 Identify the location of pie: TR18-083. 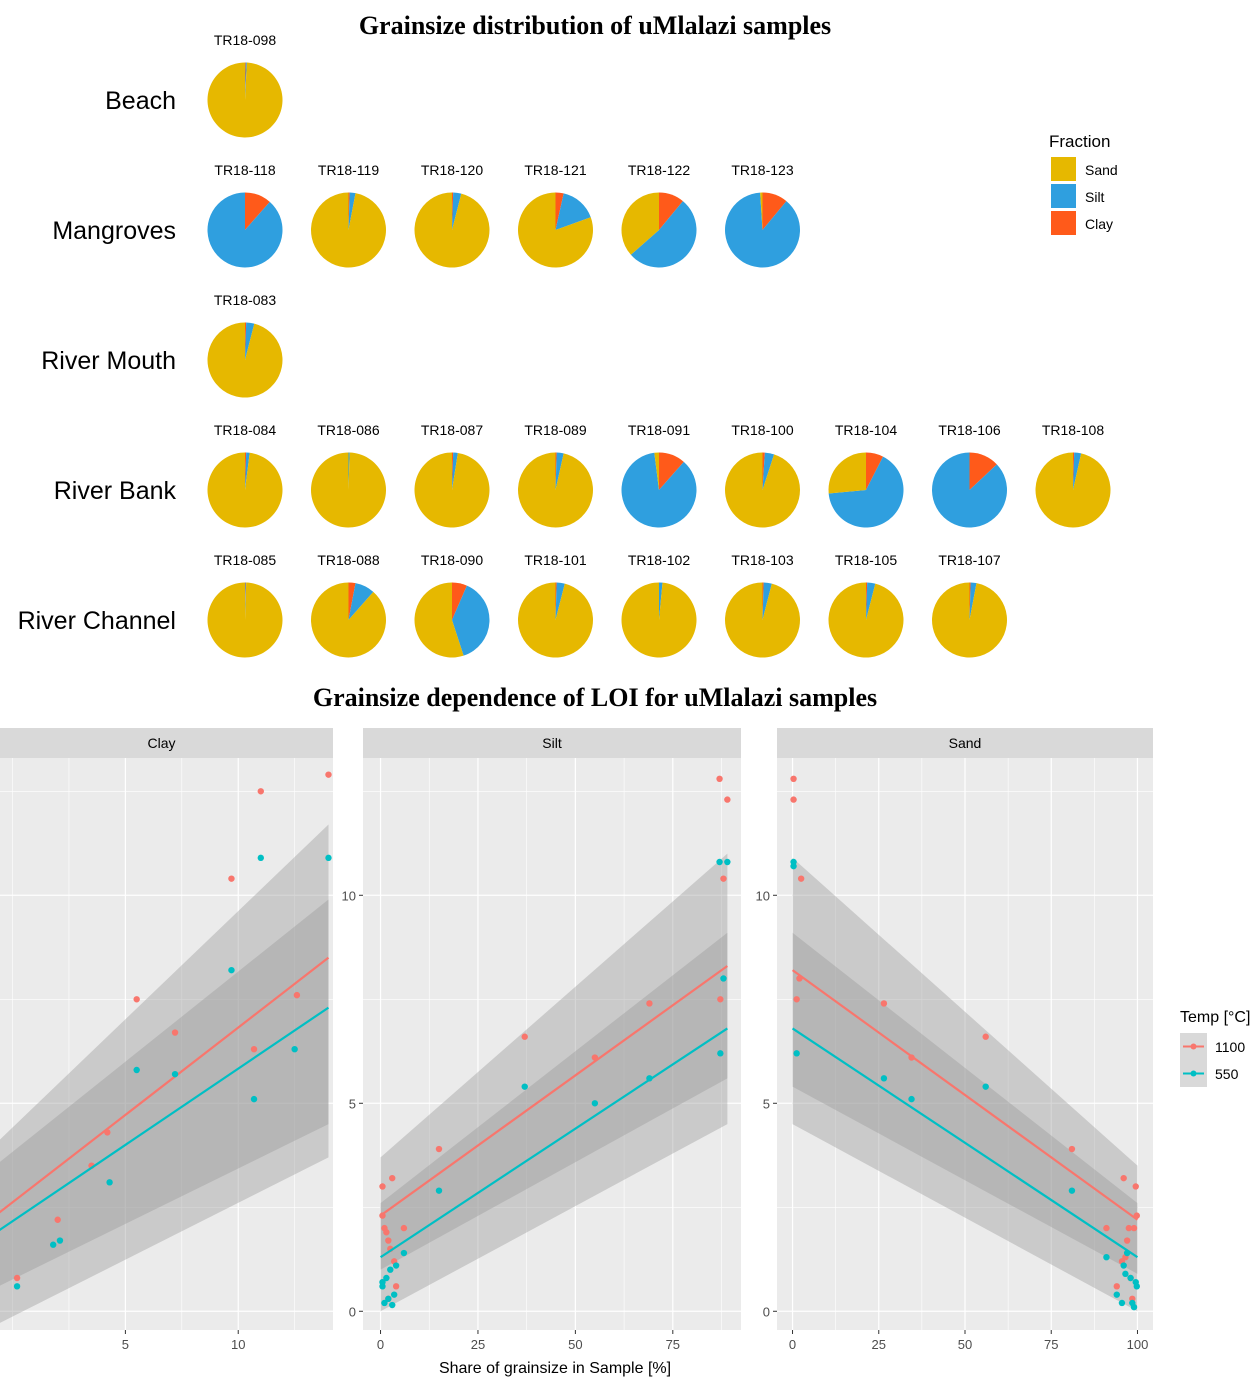
(245, 345).